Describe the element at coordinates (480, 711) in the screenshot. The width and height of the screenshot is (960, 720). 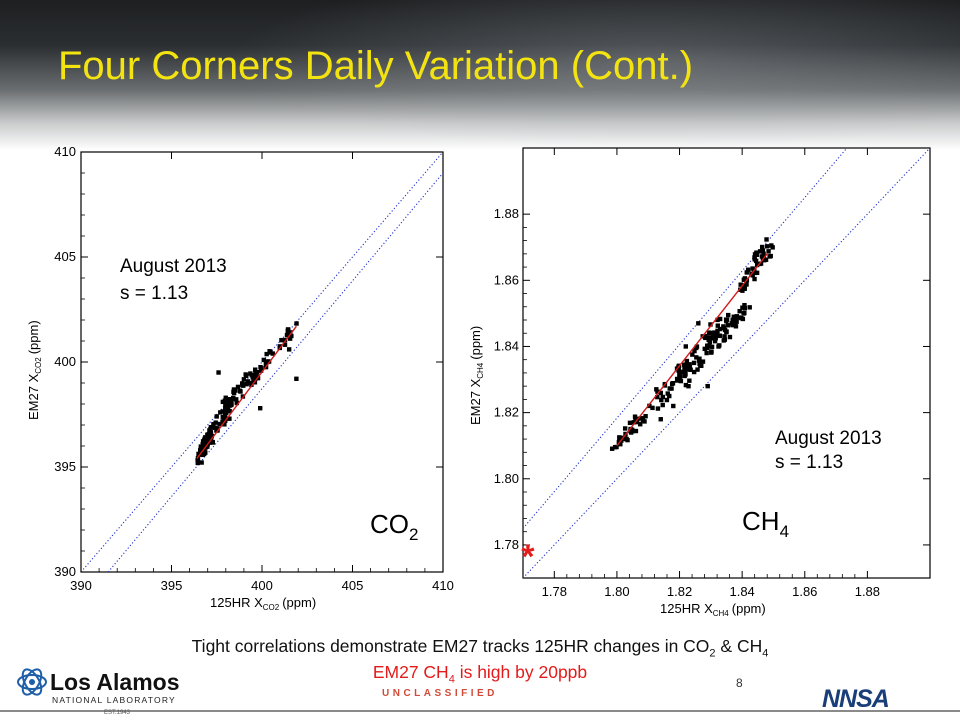
I see `footer-divider` at that location.